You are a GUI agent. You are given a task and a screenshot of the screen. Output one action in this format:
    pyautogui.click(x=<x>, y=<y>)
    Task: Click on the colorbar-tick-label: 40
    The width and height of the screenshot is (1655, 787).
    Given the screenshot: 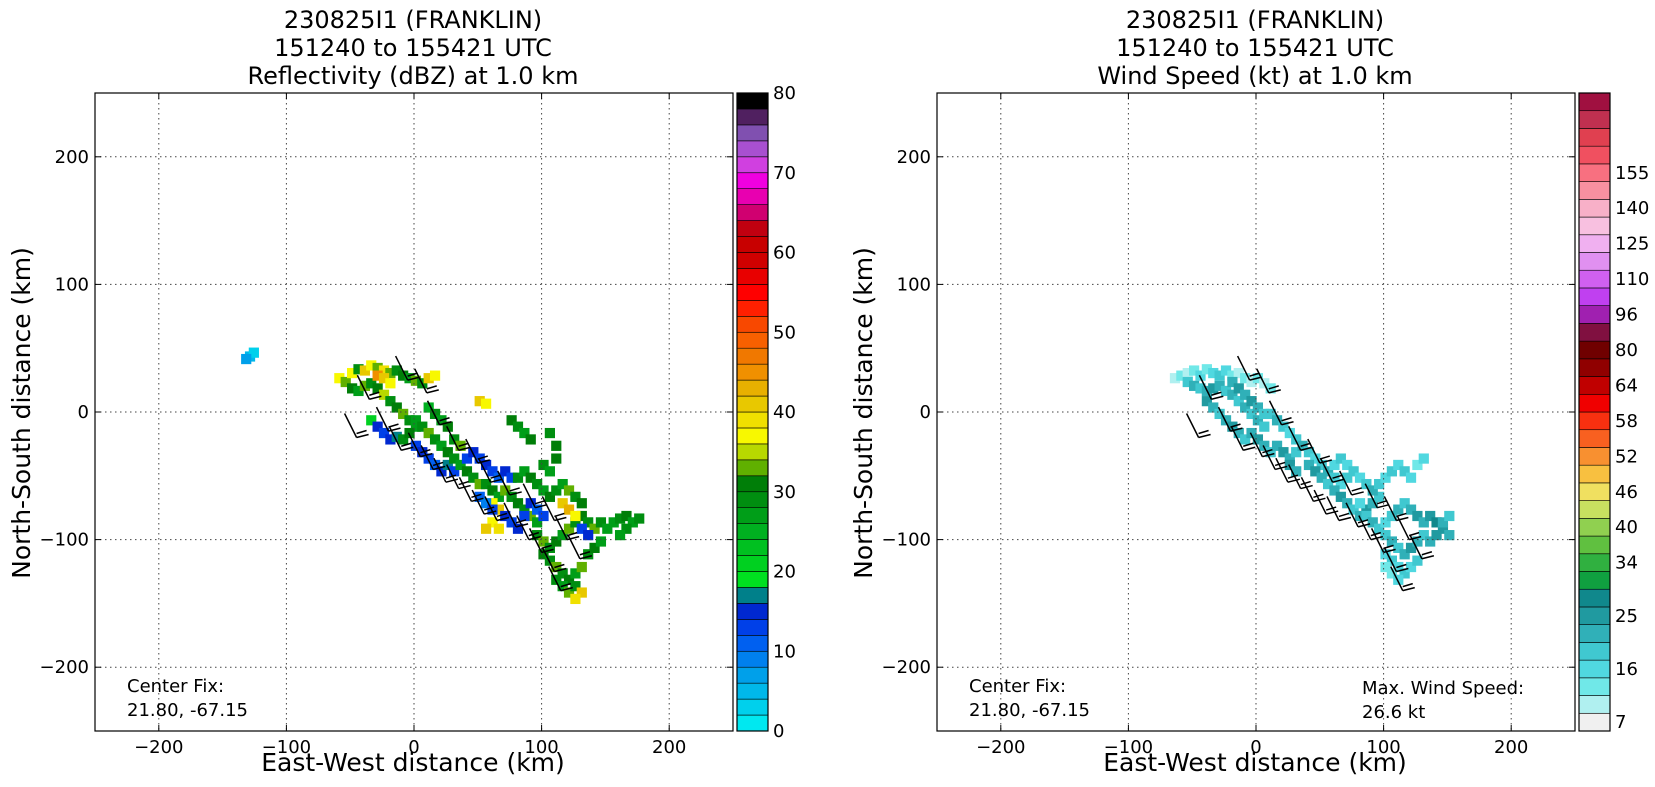 What is the action you would take?
    pyautogui.click(x=784, y=412)
    